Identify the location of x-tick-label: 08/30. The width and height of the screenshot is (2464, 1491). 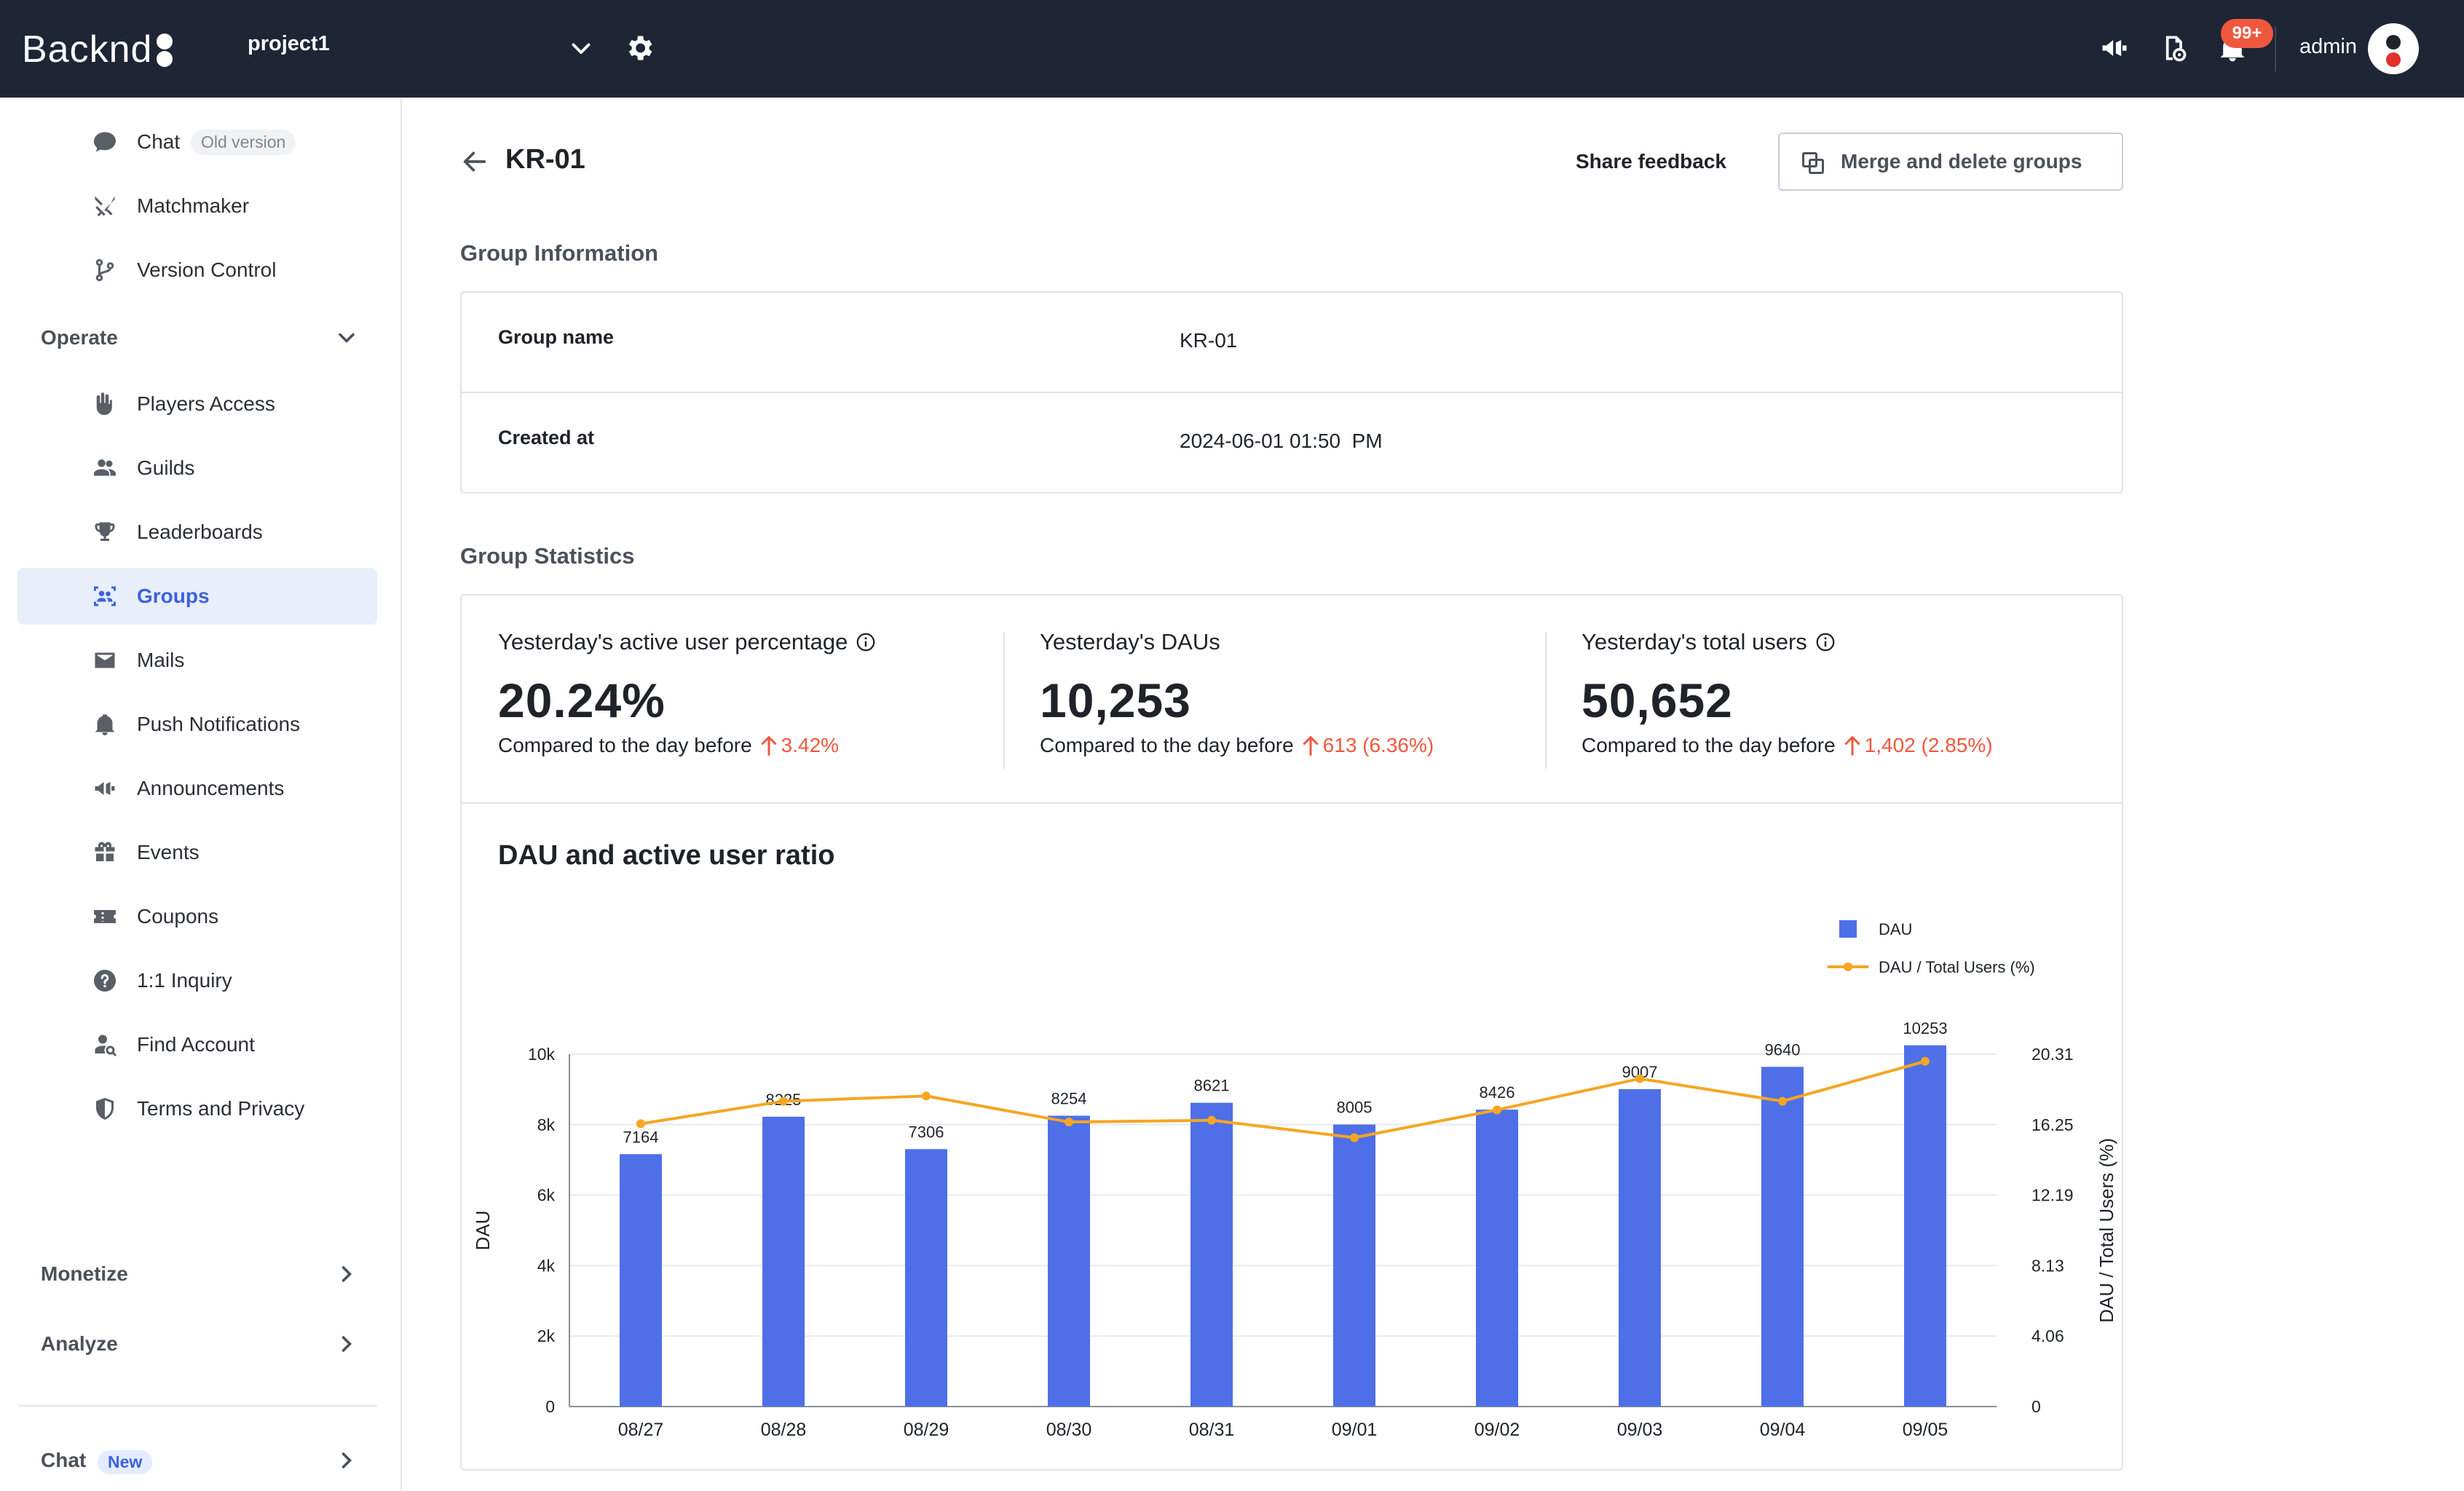
(1069, 1430).